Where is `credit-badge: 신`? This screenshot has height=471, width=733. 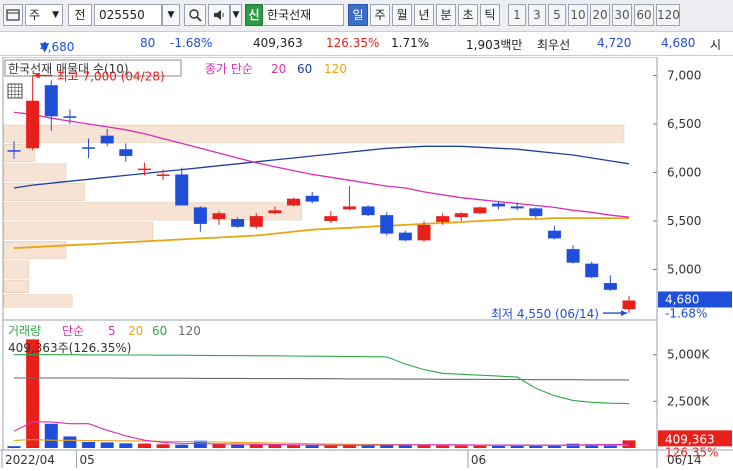
credit-badge: 신 is located at coordinates (254, 15).